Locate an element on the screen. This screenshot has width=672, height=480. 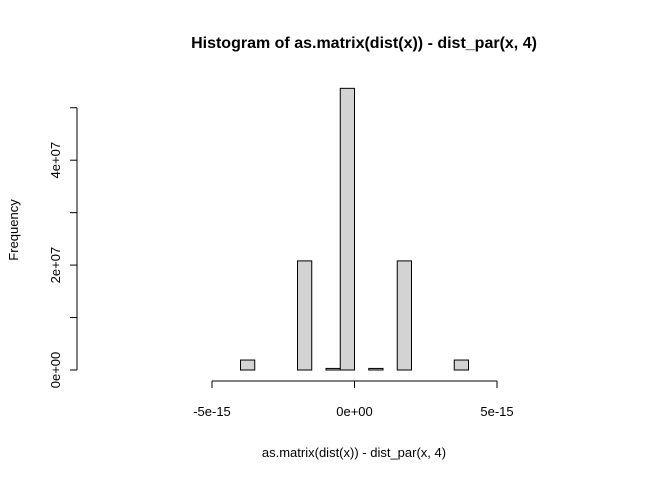
x-axis: -5e-15 0e+00 5e-15 is located at coordinates (353, 399).